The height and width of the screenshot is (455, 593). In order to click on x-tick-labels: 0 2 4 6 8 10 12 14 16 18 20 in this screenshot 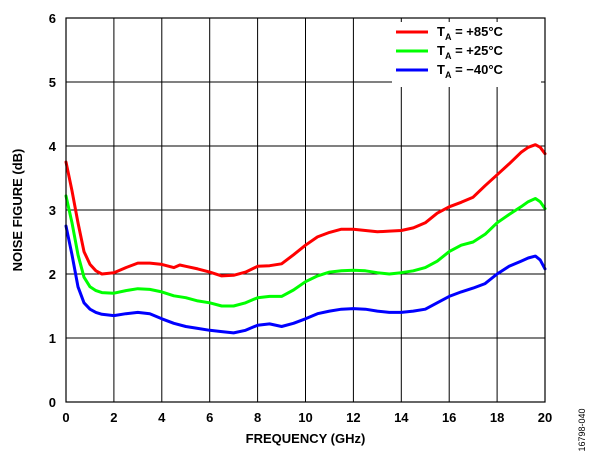, I will do `click(307, 417)`.